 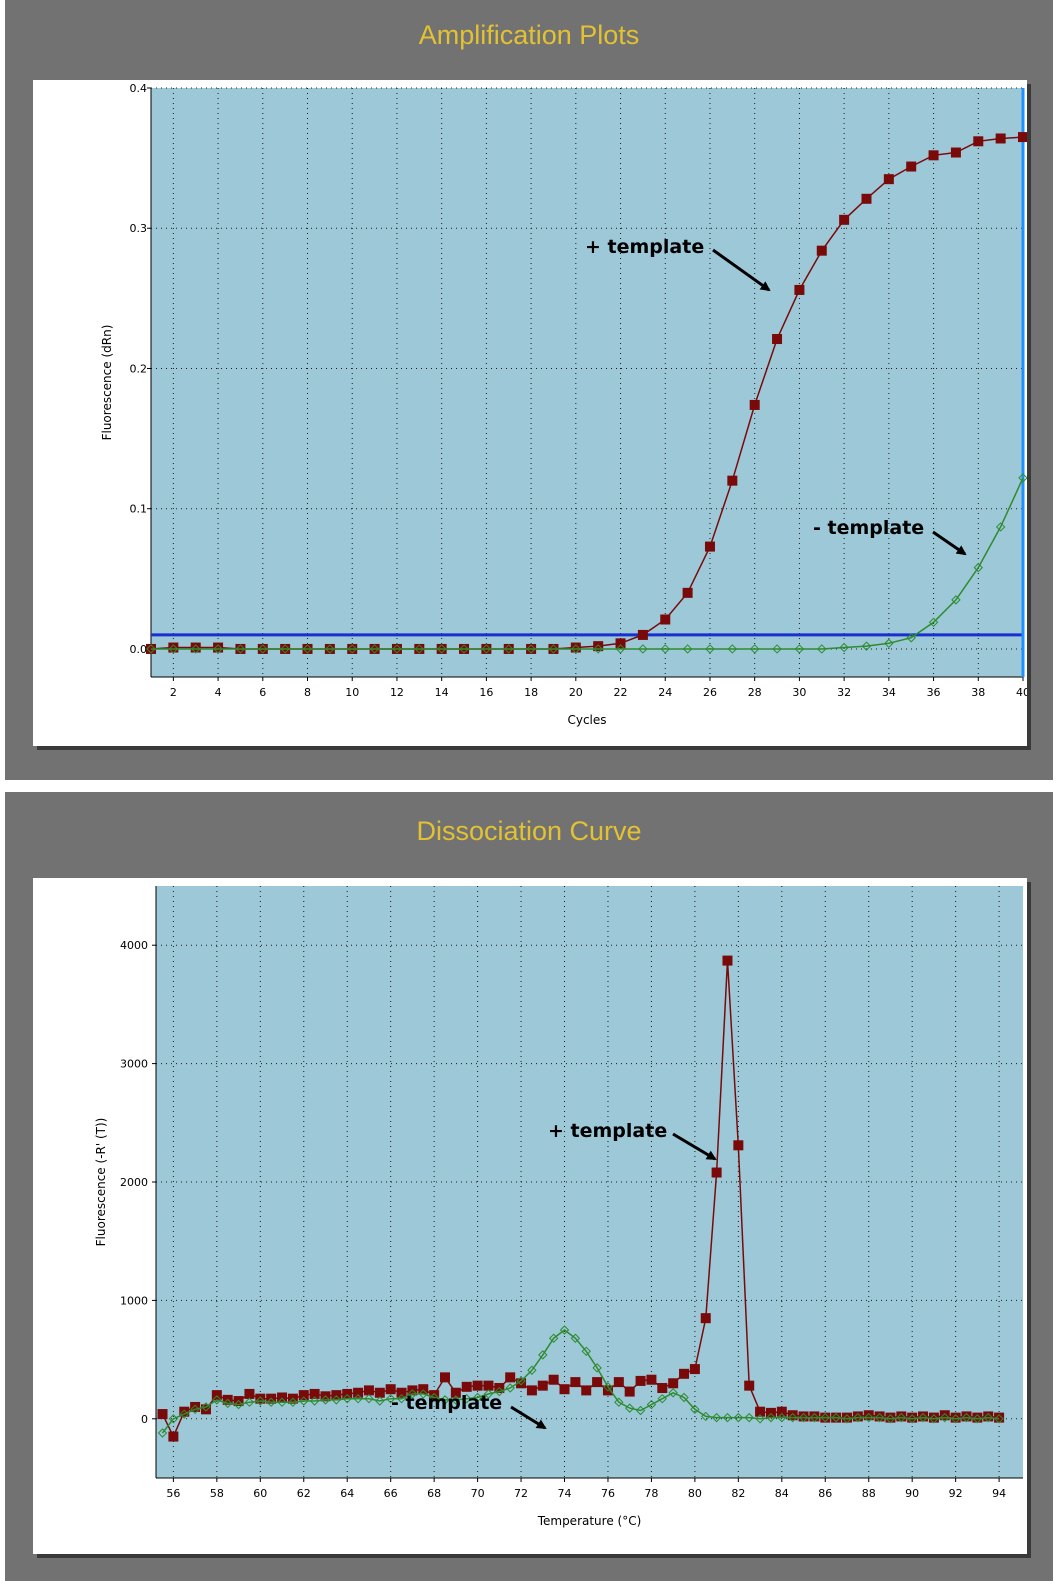 What do you see at coordinates (144, 1419) in the screenshot?
I see `y-tick-label: 0` at bounding box center [144, 1419].